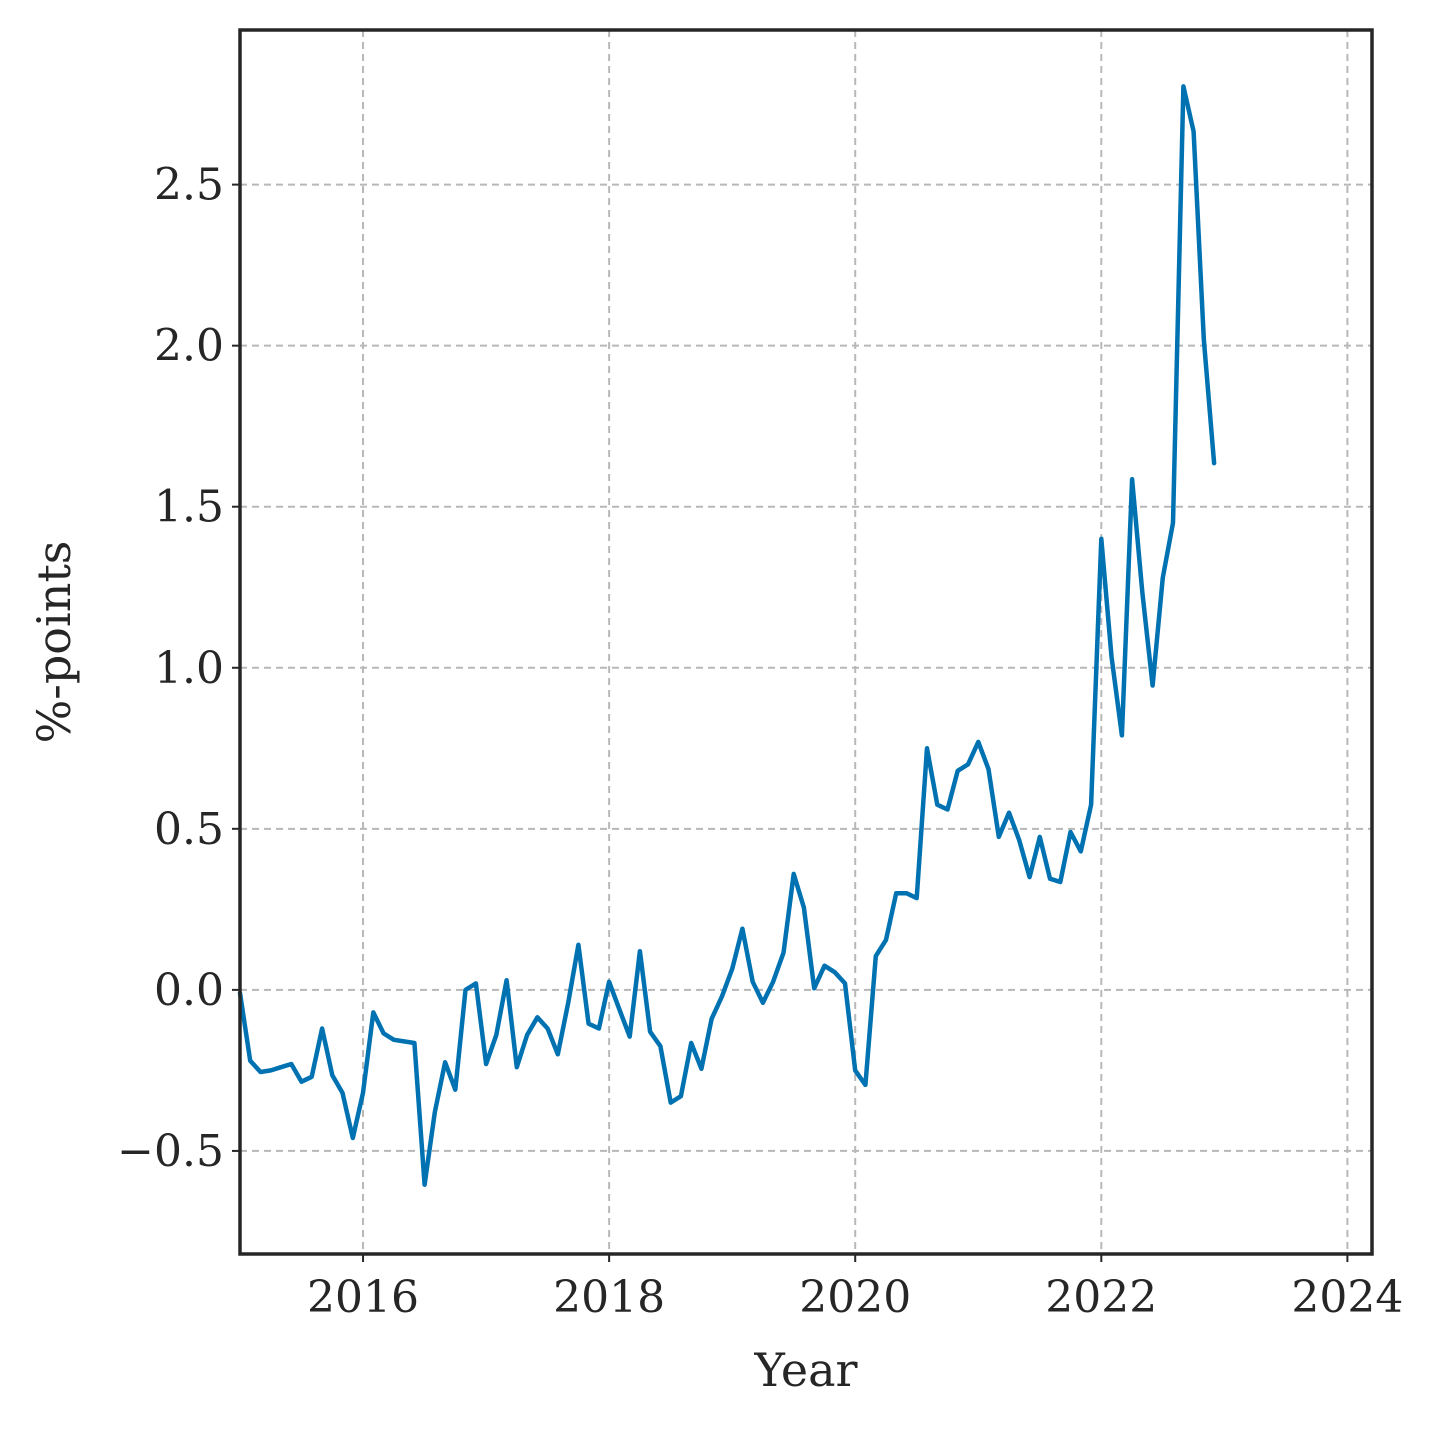 The height and width of the screenshot is (1433, 1434). Describe the element at coordinates (1347, 1297) in the screenshot. I see `x-tick-label: 2024` at that location.